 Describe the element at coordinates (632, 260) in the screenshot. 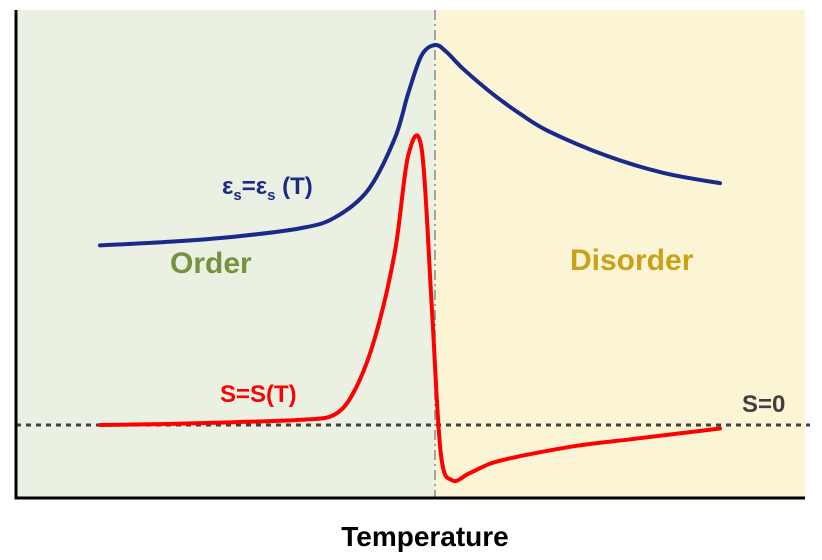

I see `disorder-label: Disorder` at that location.